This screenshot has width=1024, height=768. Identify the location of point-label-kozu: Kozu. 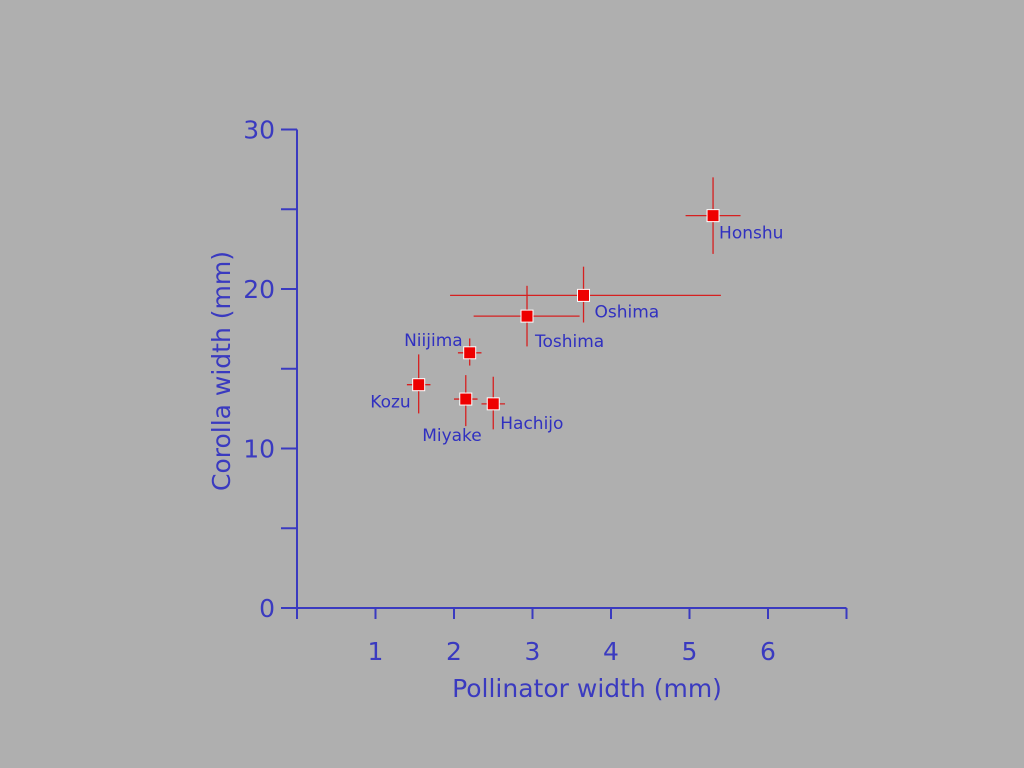
(390, 403).